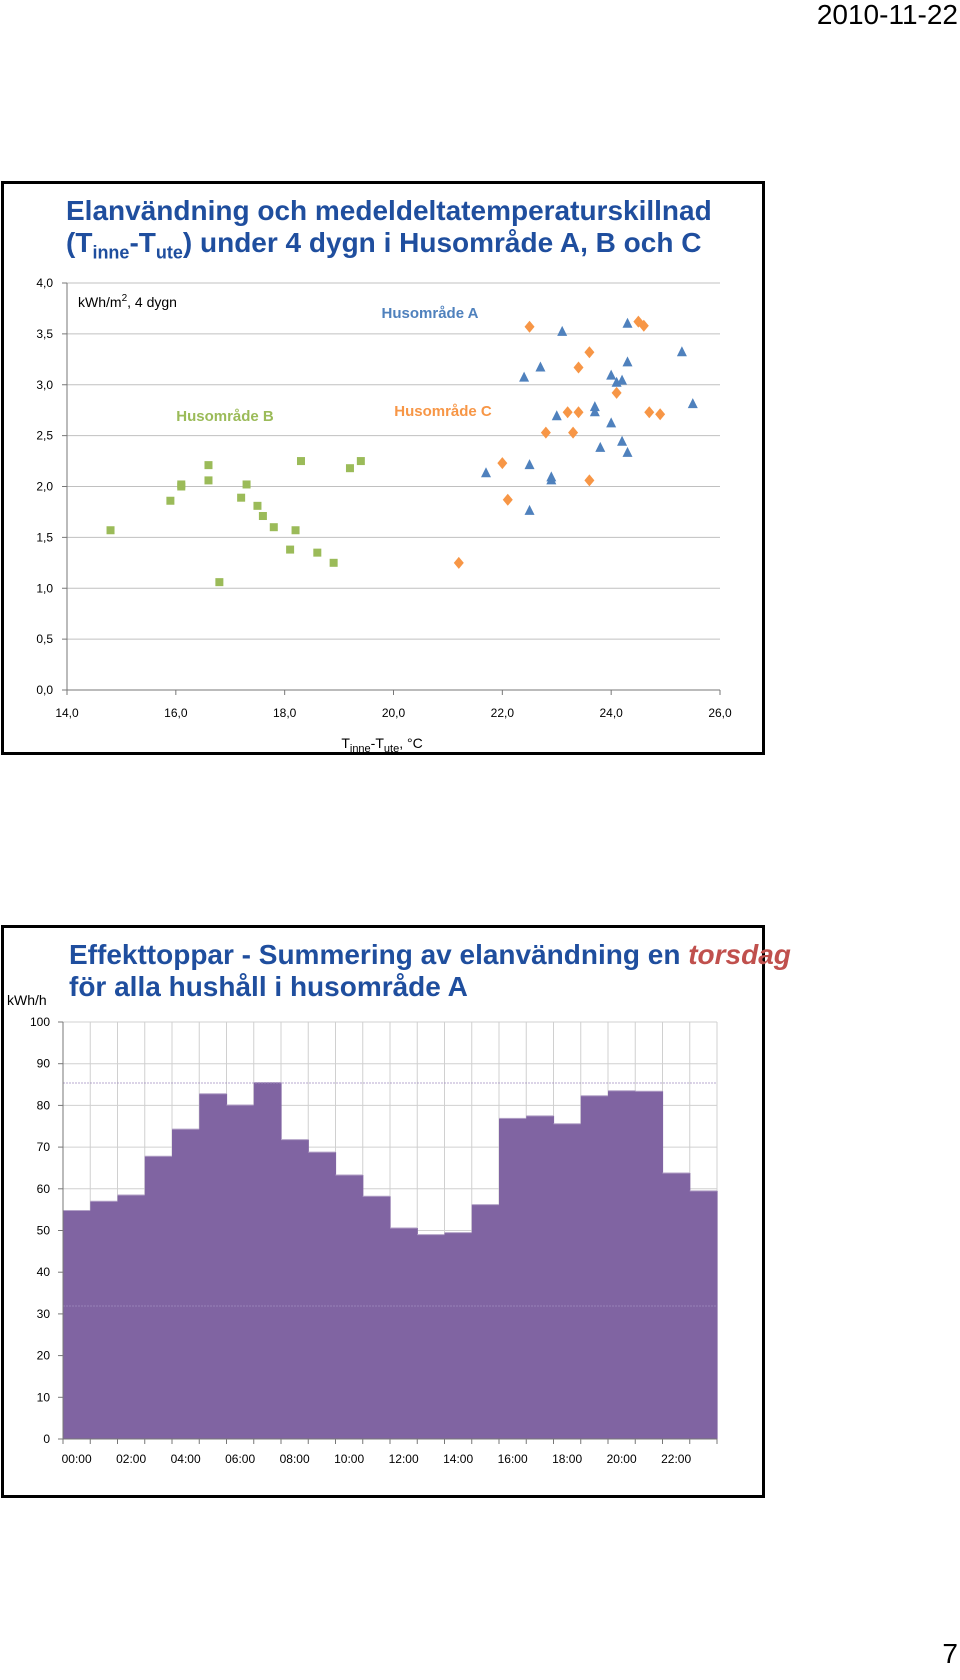 Image resolution: width=960 pixels, height=1680 pixels. I want to click on x-tick-label: 08:00, so click(295, 1459).